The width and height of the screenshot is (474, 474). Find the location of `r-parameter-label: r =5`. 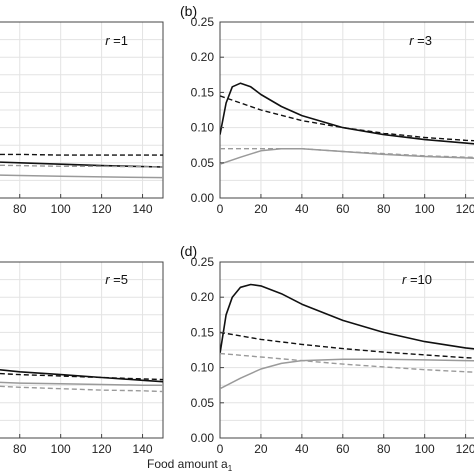

r-parameter-label: r =5 is located at coordinates (116, 279).